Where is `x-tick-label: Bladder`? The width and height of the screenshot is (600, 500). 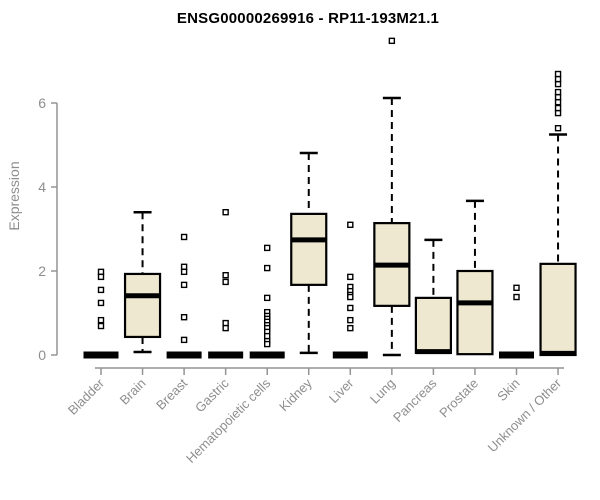 x-tick-label: Bladder is located at coordinates (86, 396).